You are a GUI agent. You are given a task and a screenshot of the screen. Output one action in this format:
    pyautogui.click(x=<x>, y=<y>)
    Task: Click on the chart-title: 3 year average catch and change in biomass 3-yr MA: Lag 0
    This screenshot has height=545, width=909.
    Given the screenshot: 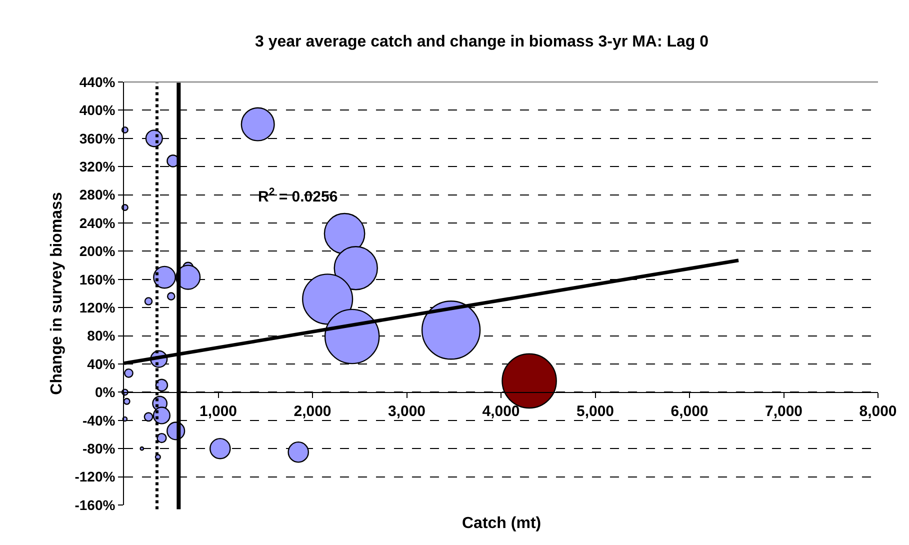 What is the action you would take?
    pyautogui.click(x=482, y=42)
    